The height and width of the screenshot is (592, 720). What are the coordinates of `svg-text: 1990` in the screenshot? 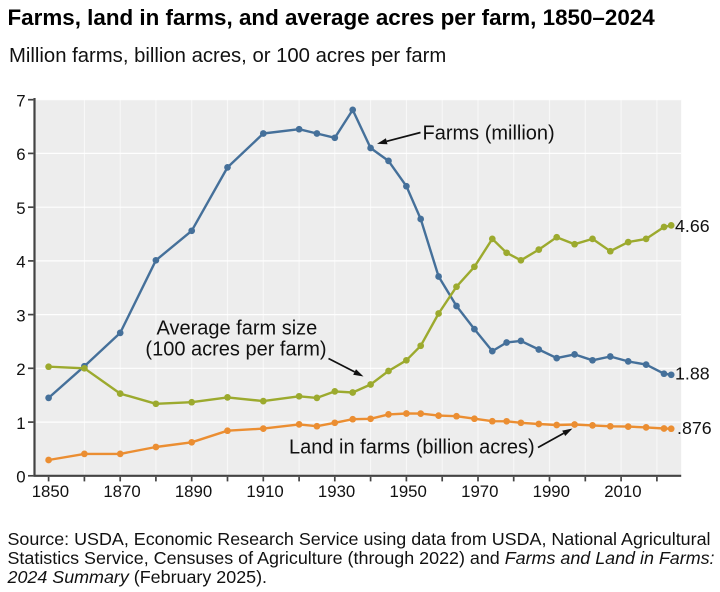 It's located at (551, 491).